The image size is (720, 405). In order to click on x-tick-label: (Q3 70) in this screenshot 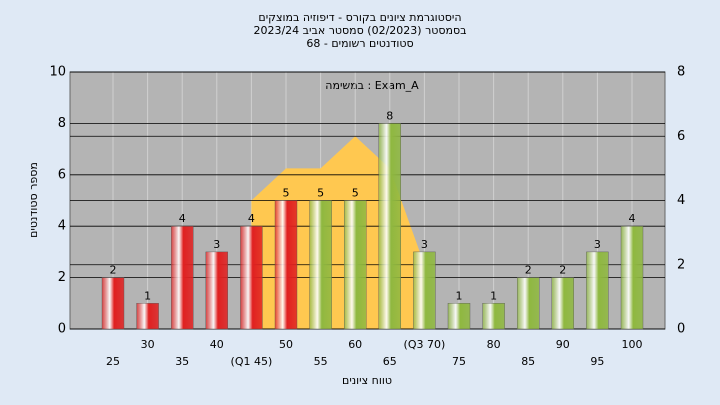, I will do `click(425, 344)`.